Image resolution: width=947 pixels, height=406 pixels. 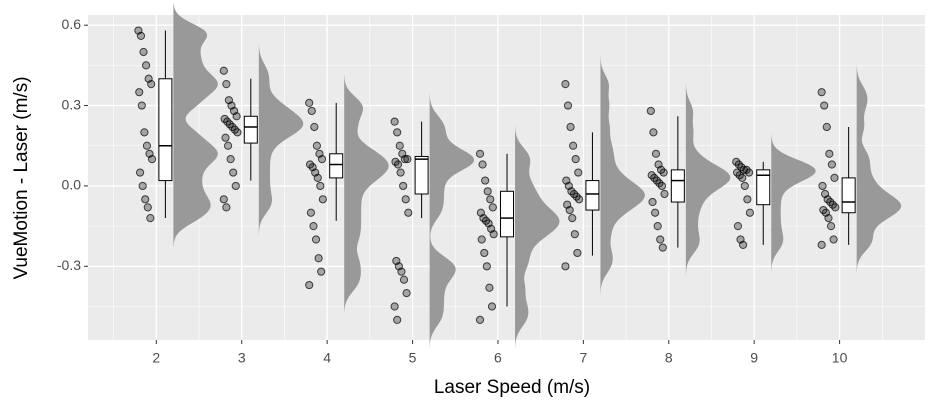 What do you see at coordinates (327, 358) in the screenshot?
I see `x-tick-label: 4` at bounding box center [327, 358].